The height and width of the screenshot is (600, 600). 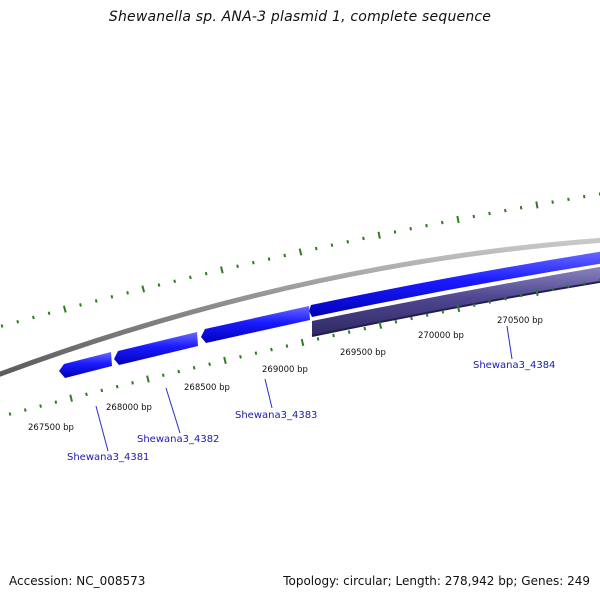 What do you see at coordinates (514, 365) in the screenshot?
I see `gene-label: Shewana3_4384` at bounding box center [514, 365].